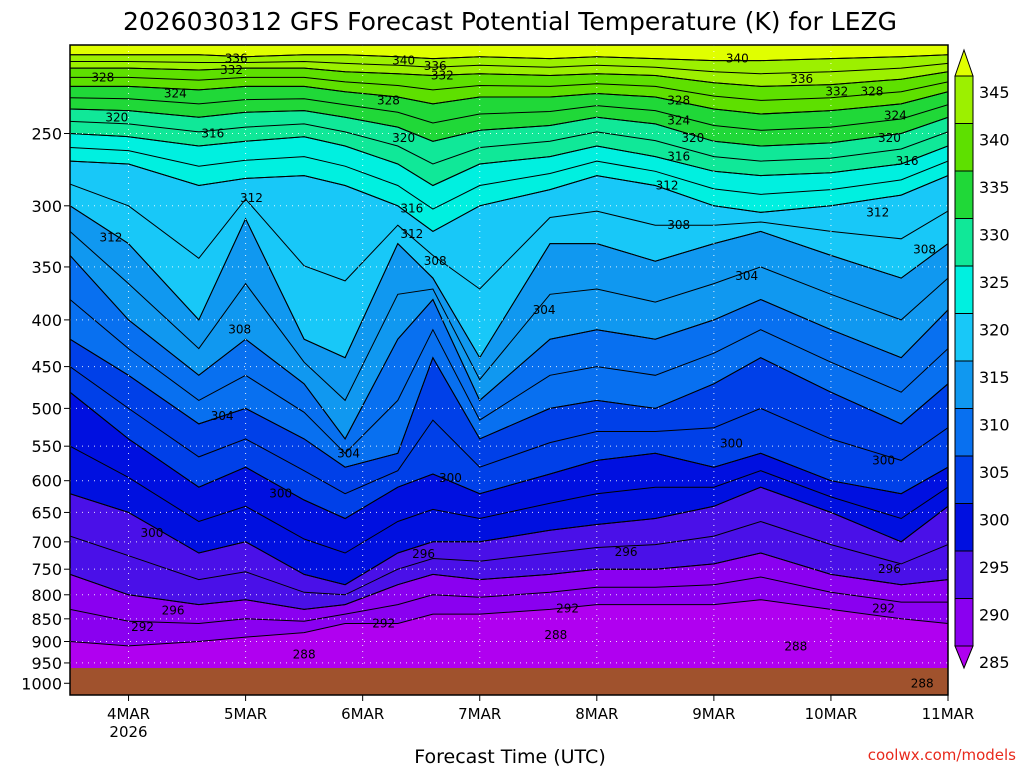  I want to click on y-tick-label: 850, so click(46, 619).